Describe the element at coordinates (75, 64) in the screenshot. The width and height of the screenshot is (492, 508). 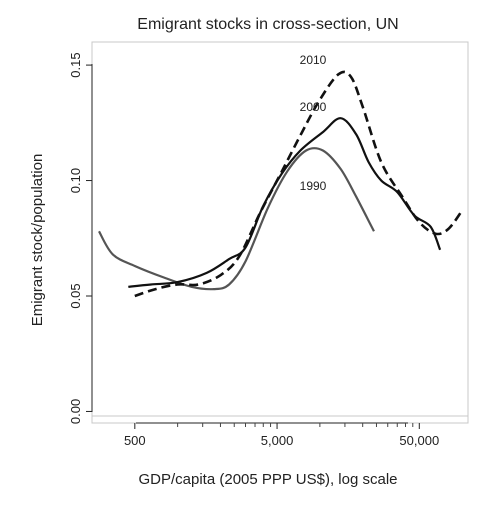
I see `y-tick-label: 0.15` at that location.